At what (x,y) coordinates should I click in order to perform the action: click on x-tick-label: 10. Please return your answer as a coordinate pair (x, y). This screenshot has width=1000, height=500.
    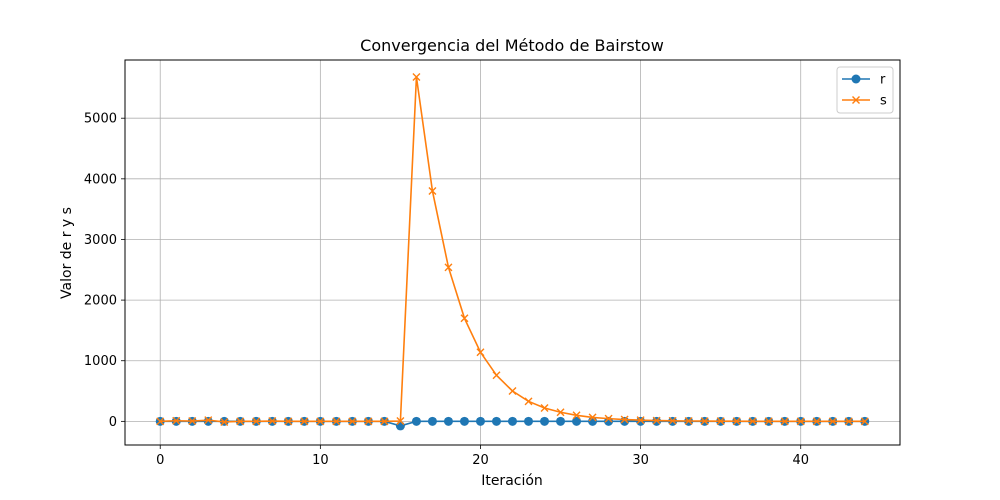
    Looking at the image, I should click on (320, 460).